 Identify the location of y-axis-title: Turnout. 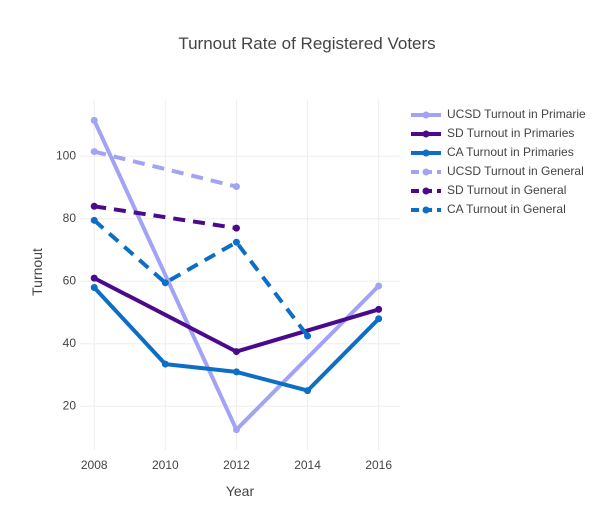
(37, 272).